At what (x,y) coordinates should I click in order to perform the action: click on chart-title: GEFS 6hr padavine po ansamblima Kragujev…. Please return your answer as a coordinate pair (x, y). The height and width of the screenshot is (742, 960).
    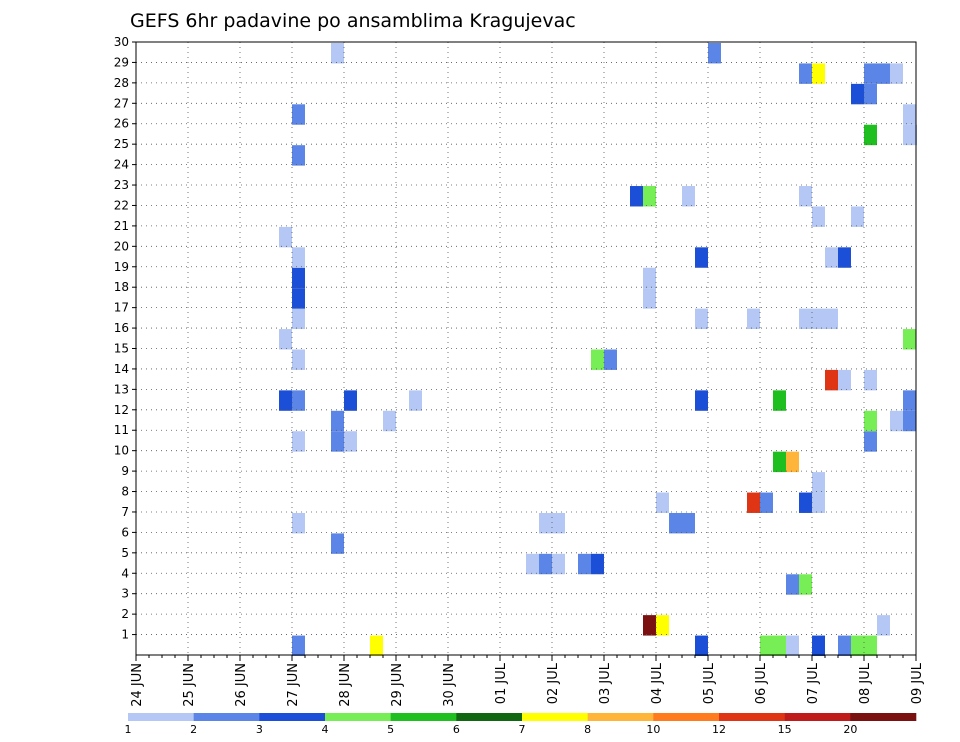
    Looking at the image, I should click on (353, 21).